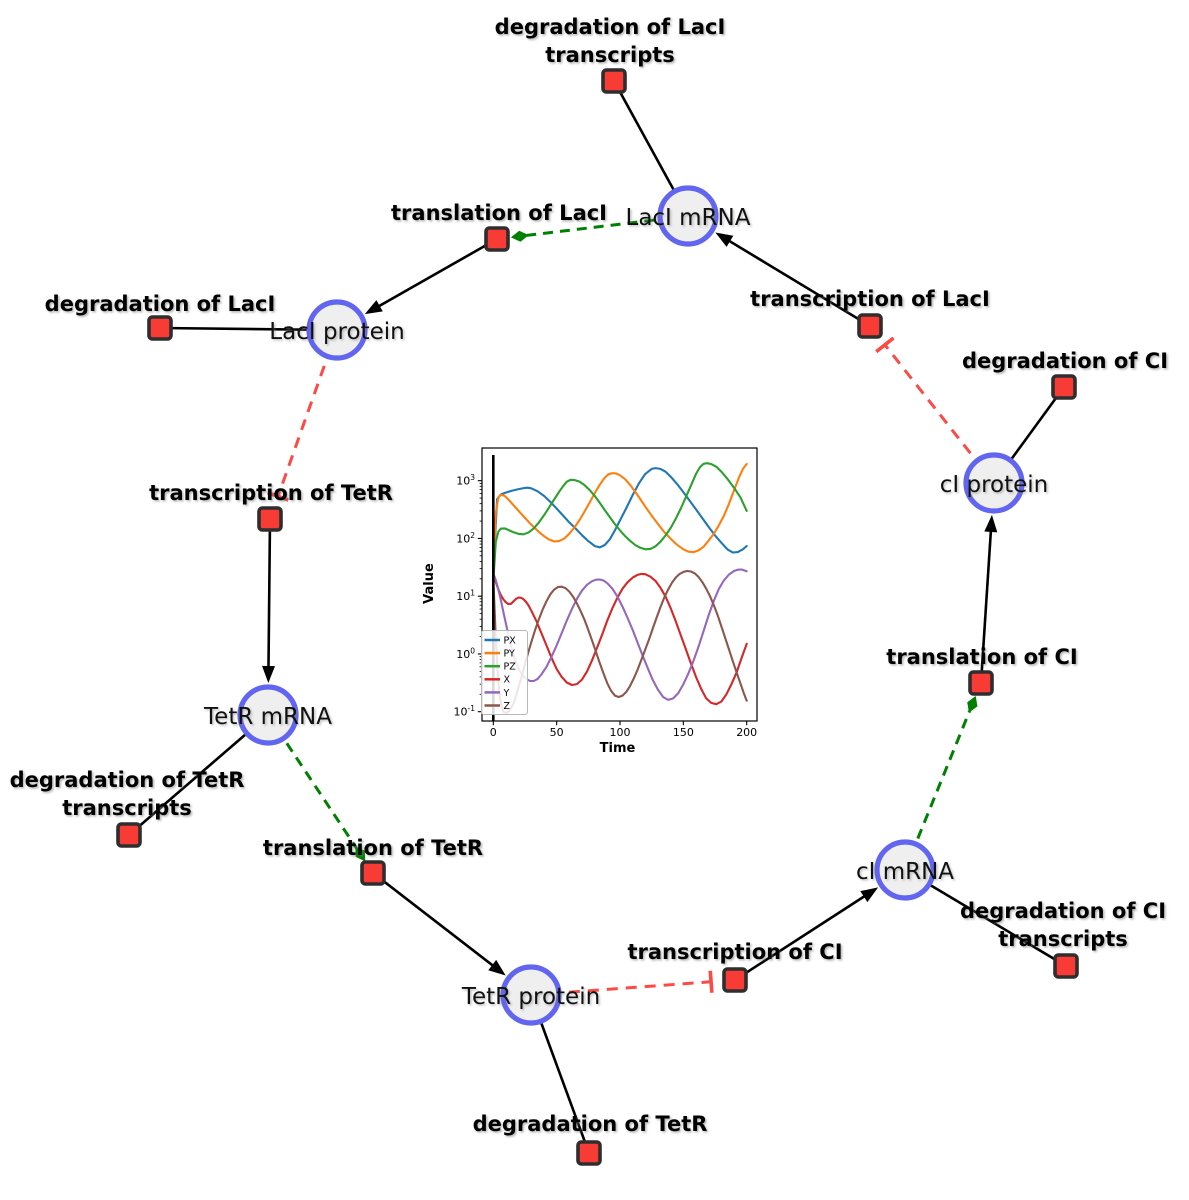  What do you see at coordinates (270, 519) in the screenshot?
I see `reaction-node-transcription_tetr` at bounding box center [270, 519].